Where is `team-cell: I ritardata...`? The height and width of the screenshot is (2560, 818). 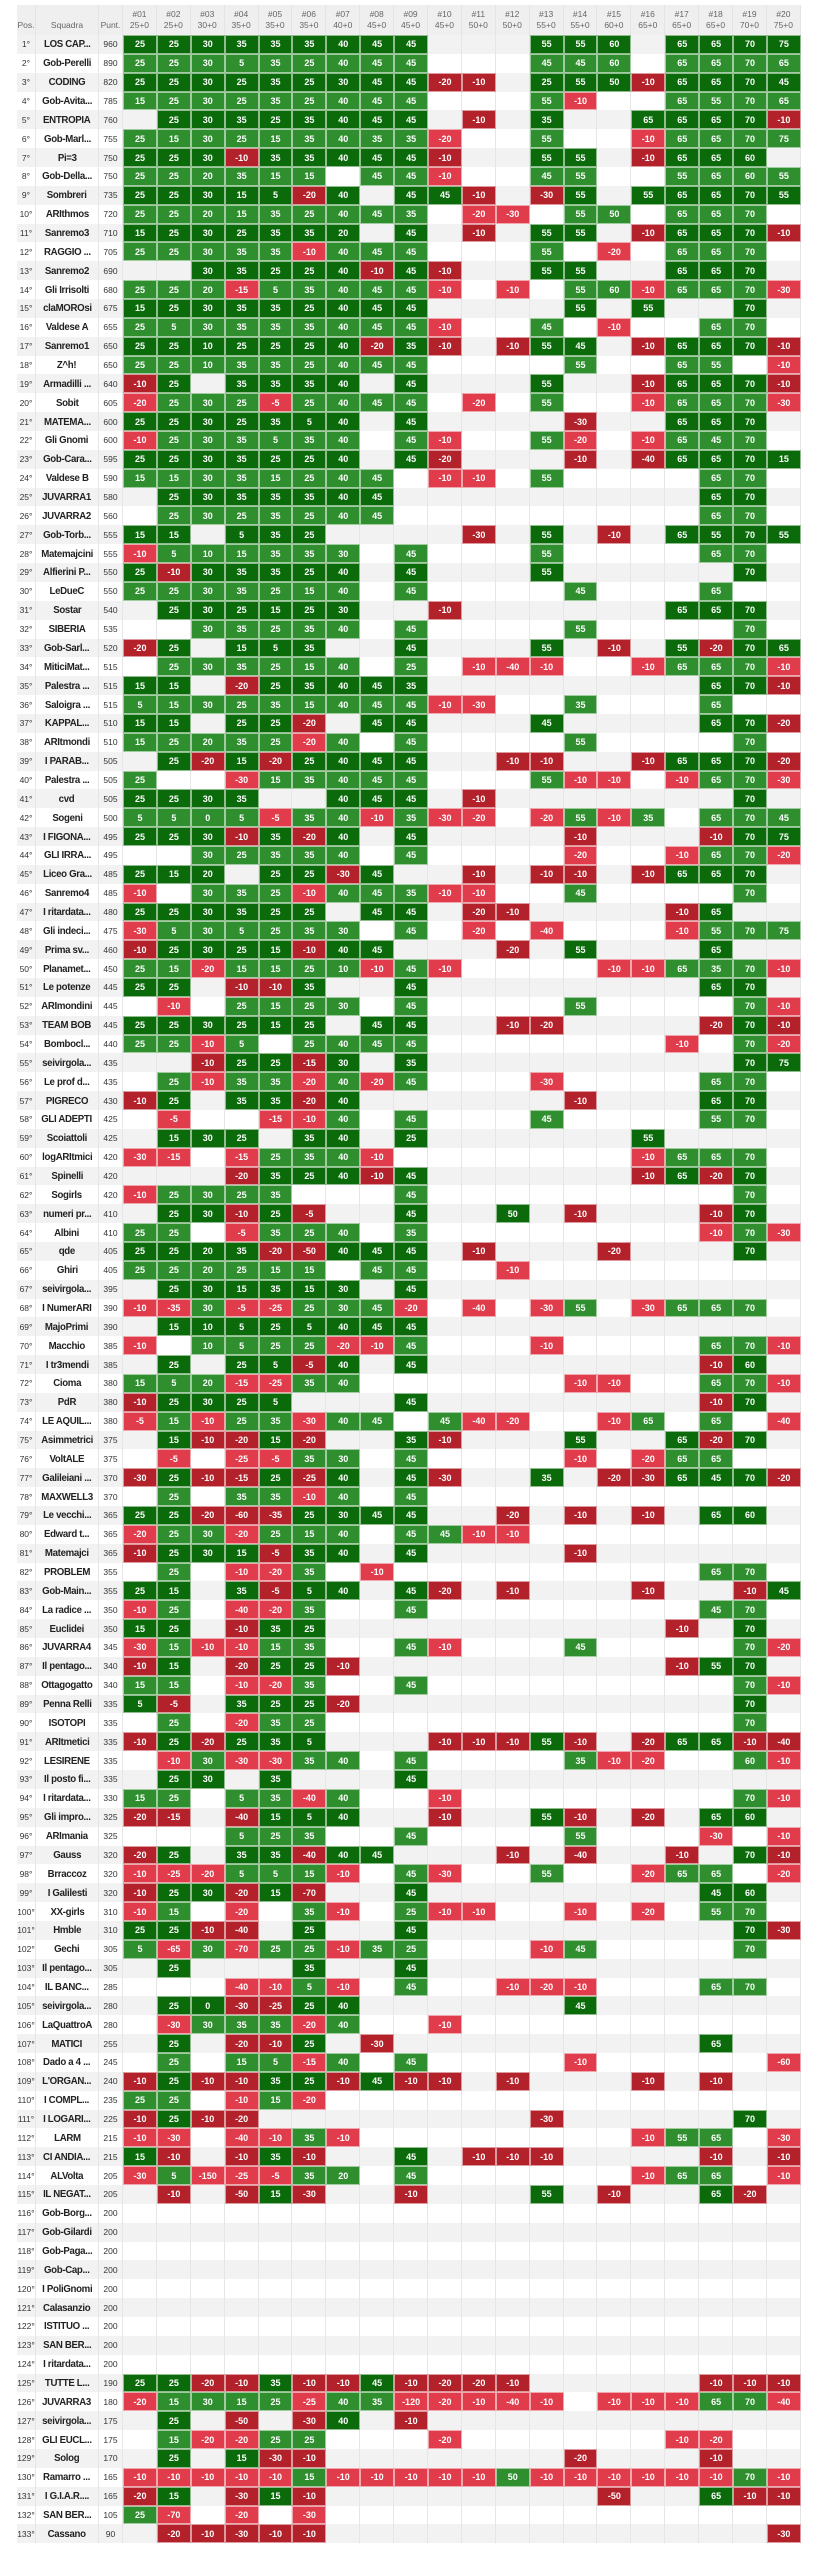
team-cell: I ritardata... is located at coordinates (67, 2364).